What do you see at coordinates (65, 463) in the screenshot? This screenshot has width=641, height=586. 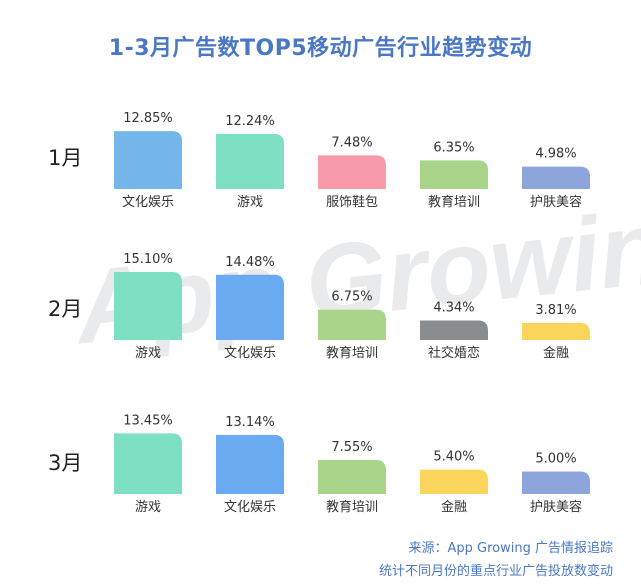 I see `month-label: 3月` at bounding box center [65, 463].